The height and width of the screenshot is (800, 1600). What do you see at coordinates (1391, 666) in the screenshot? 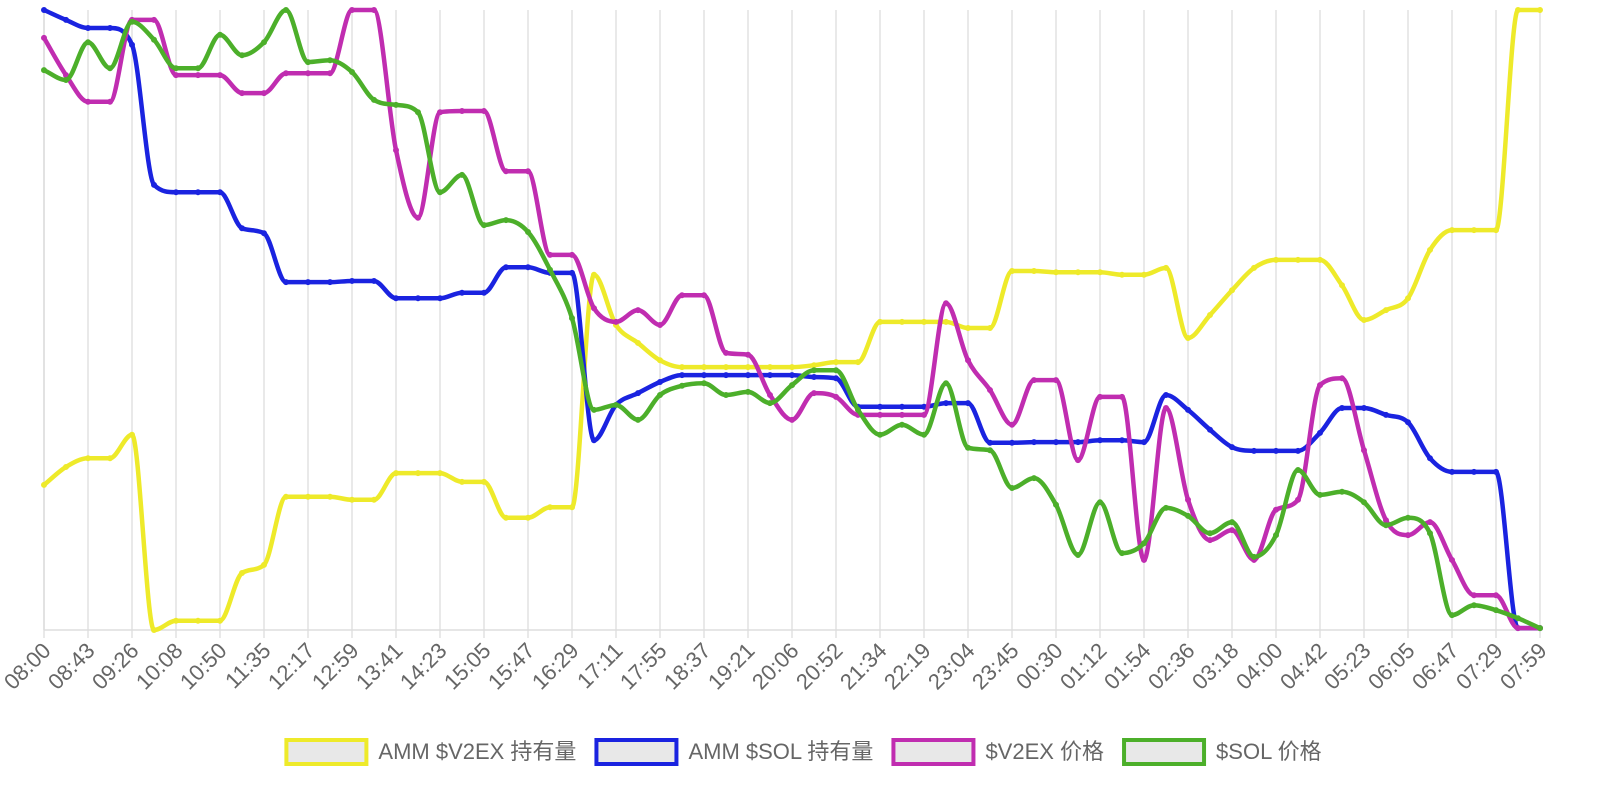
I see `x-tick-label: 06:05` at bounding box center [1391, 666].